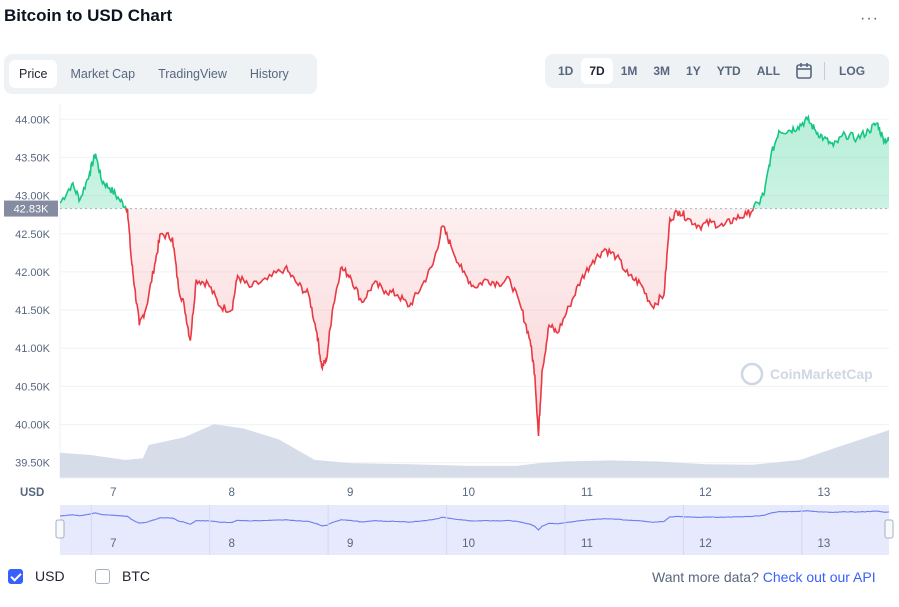 This screenshot has height=607, width=899. What do you see at coordinates (819, 577) in the screenshot?
I see `api-link: Check out our API` at bounding box center [819, 577].